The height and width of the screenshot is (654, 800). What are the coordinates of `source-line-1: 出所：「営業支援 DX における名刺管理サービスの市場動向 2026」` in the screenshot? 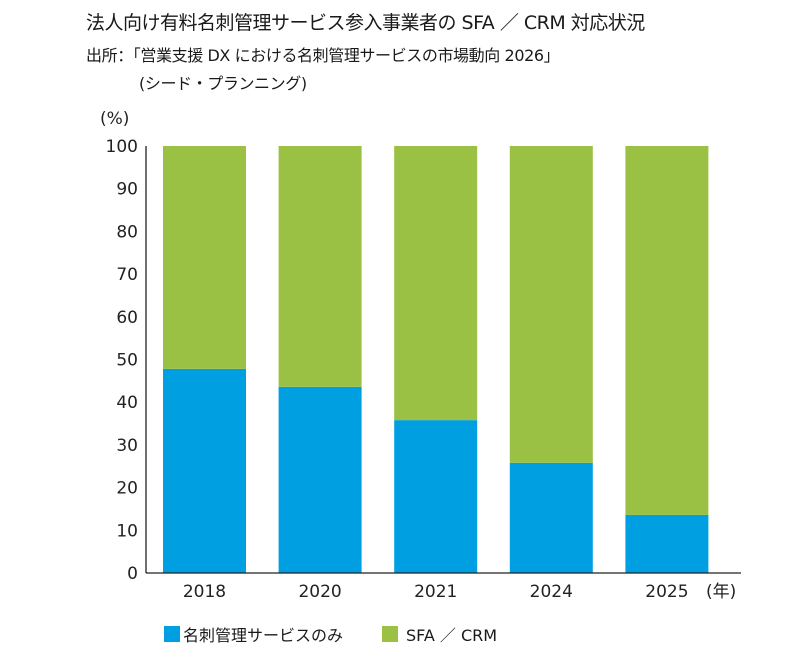 It's located at (323, 55).